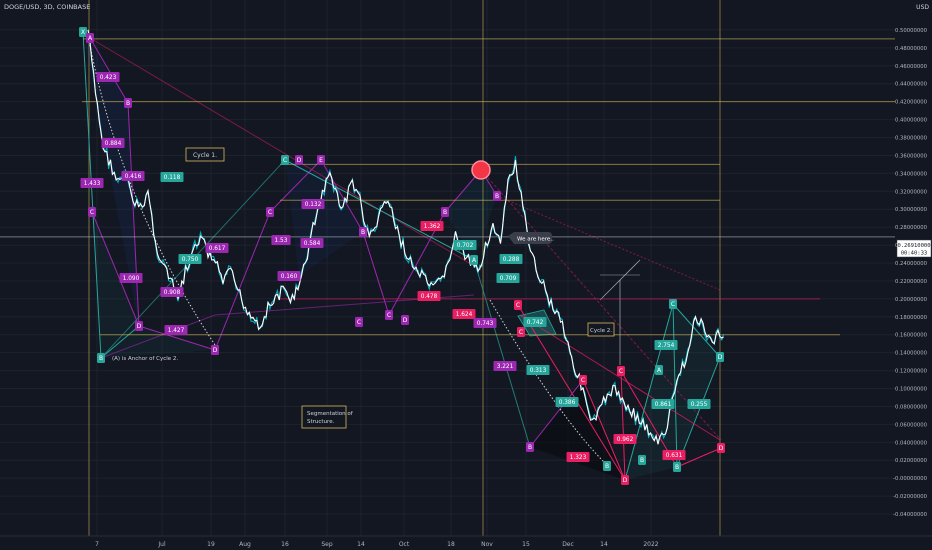 Image resolution: width=932 pixels, height=550 pixels. I want to click on svg-text: D, so click(215, 350).